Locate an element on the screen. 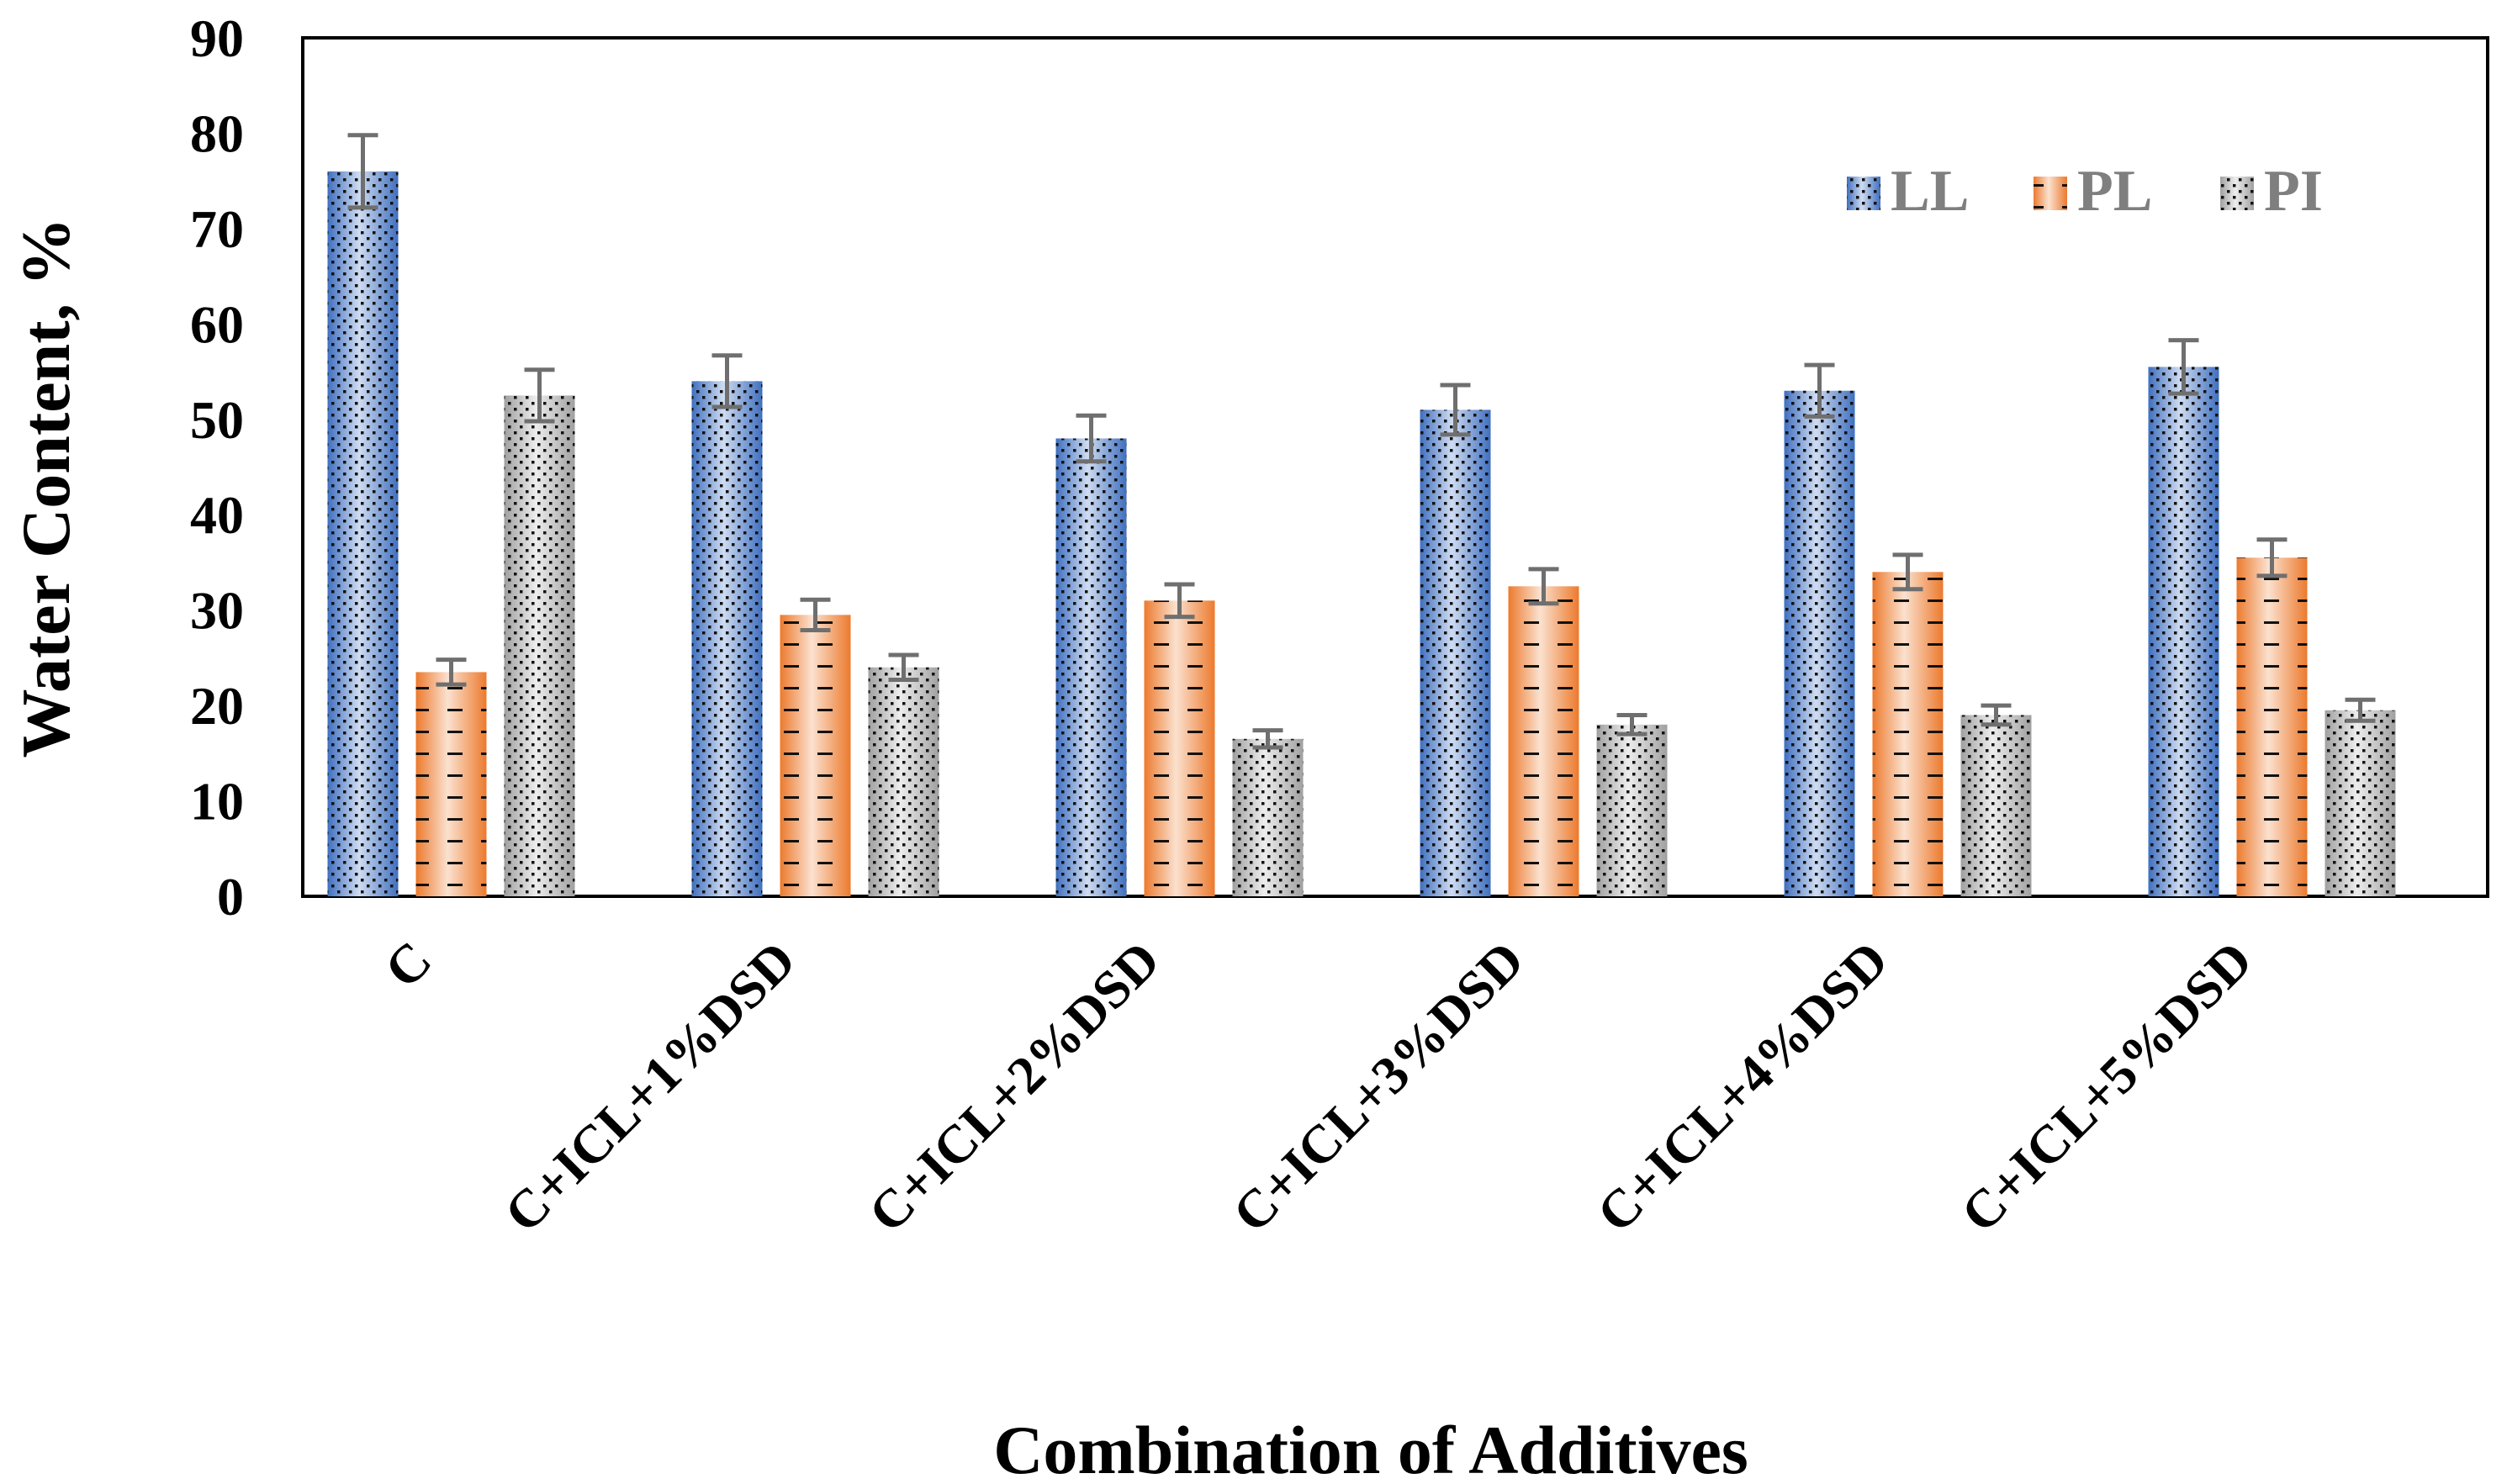  legend-item-pi: PI is located at coordinates (2271, 191).